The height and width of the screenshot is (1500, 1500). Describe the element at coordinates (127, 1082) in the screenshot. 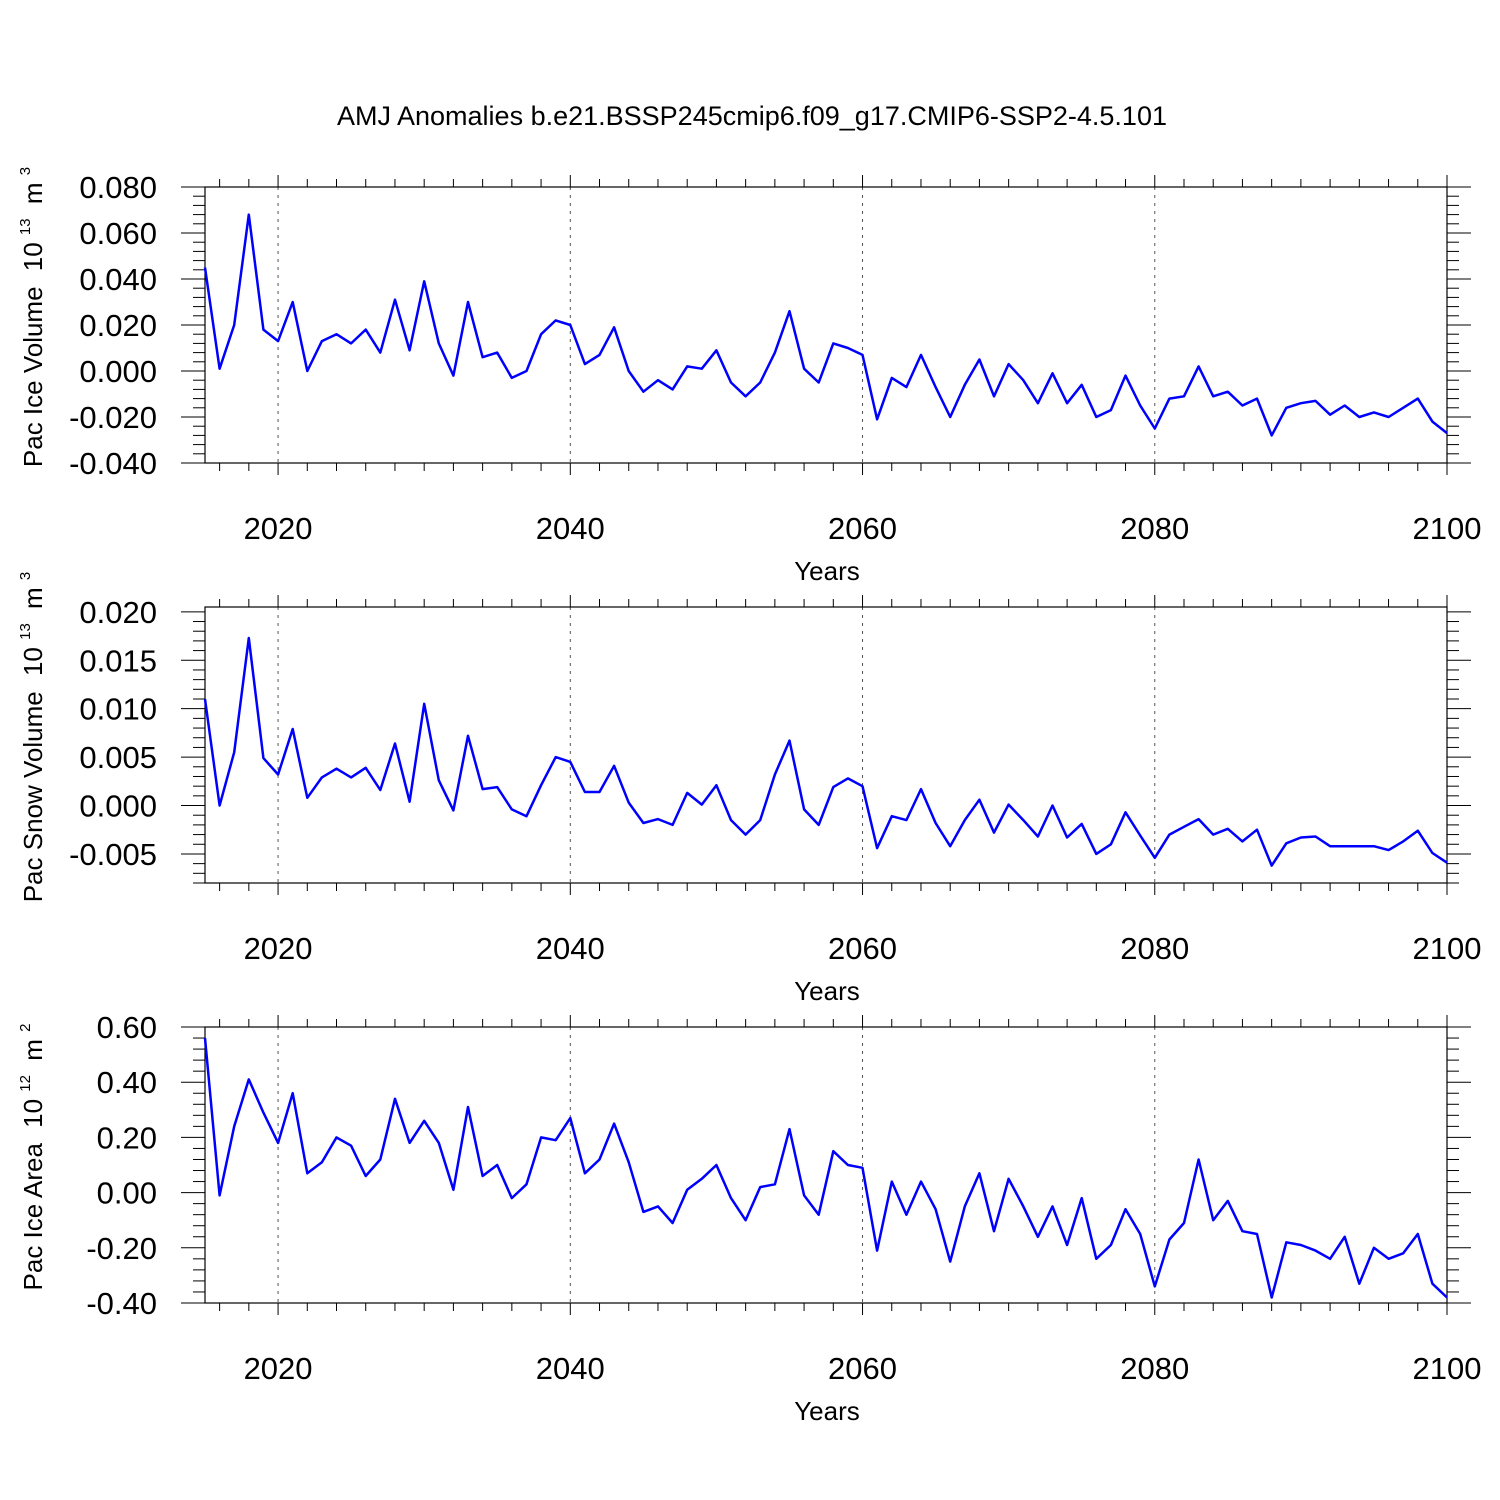

I see `y-tick-label: 0.40` at that location.